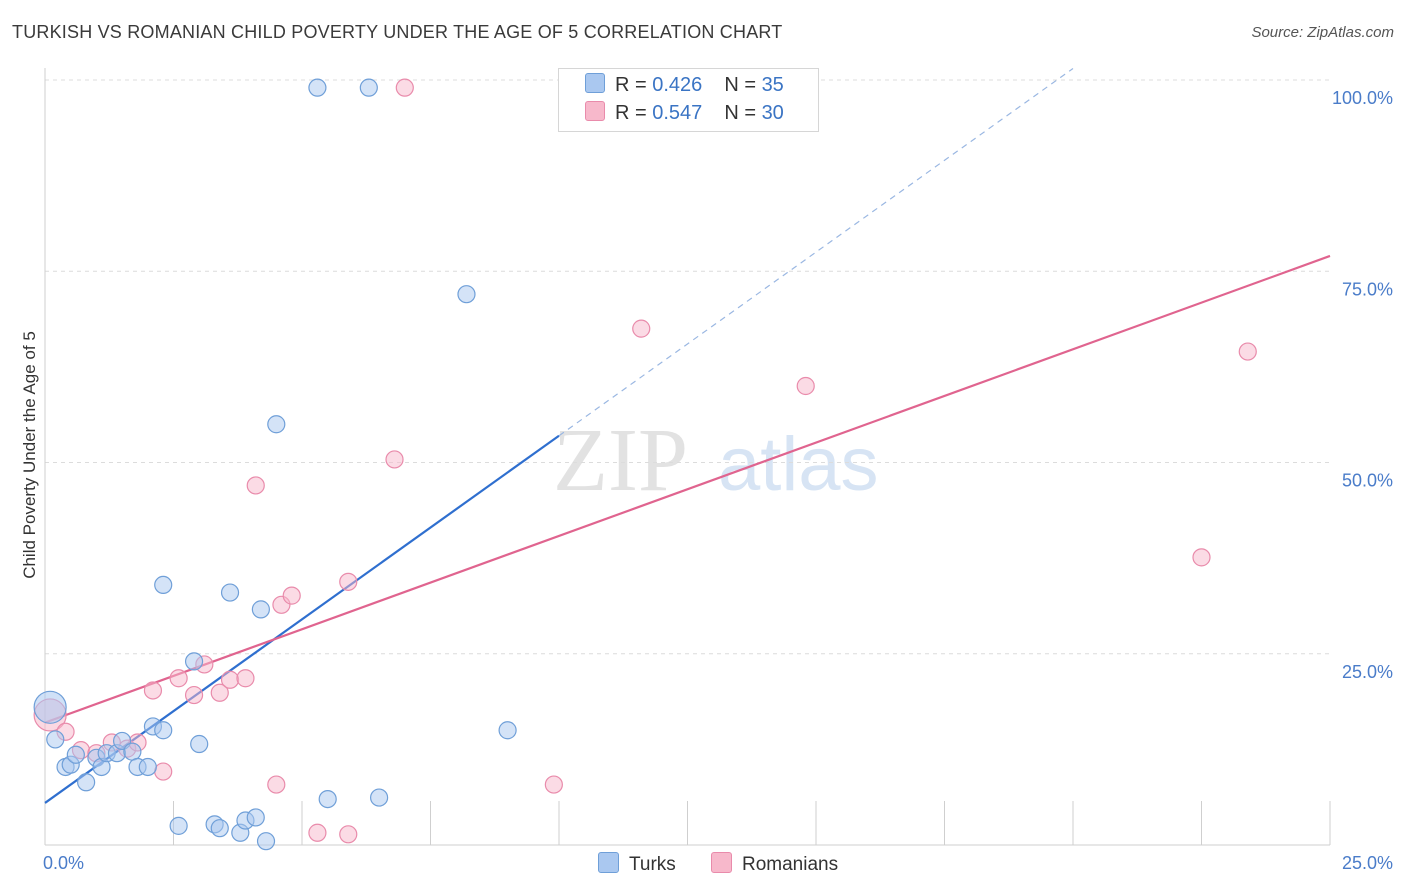 This screenshot has height=892, width=1406. I want to click on legend-row-romanians: R = 0.547 N = 30, so click(684, 115).